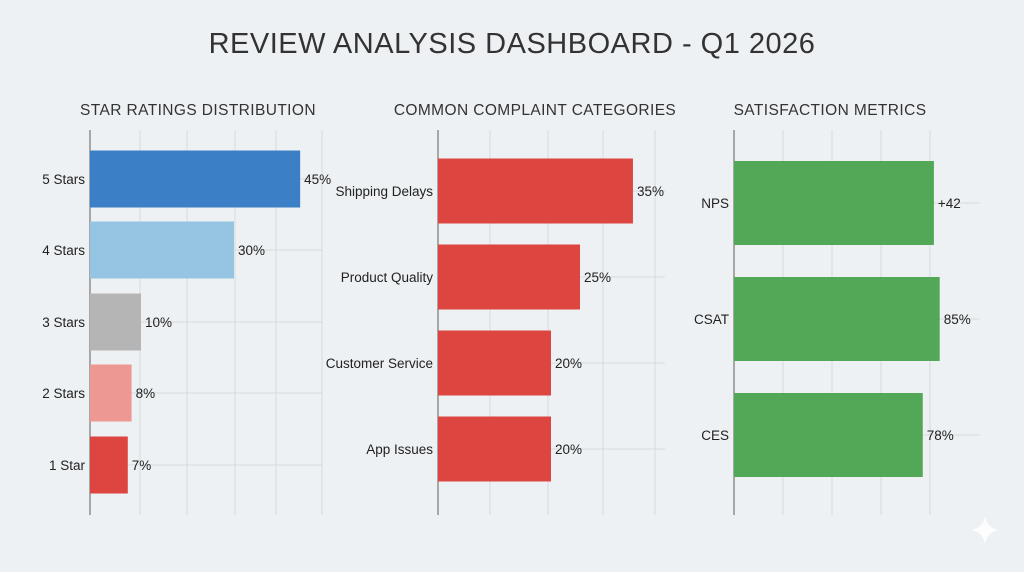  Describe the element at coordinates (512, 44) in the screenshot. I see `dashboard-title: REVIEW ANALYSIS DASHBOARD - Q1 2026` at that location.